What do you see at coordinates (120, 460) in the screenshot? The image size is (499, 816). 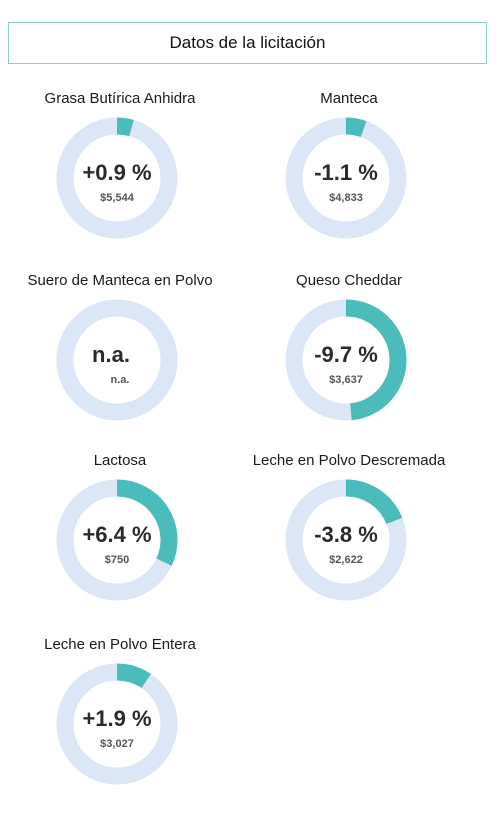 I see `donut-label: Lactosa` at bounding box center [120, 460].